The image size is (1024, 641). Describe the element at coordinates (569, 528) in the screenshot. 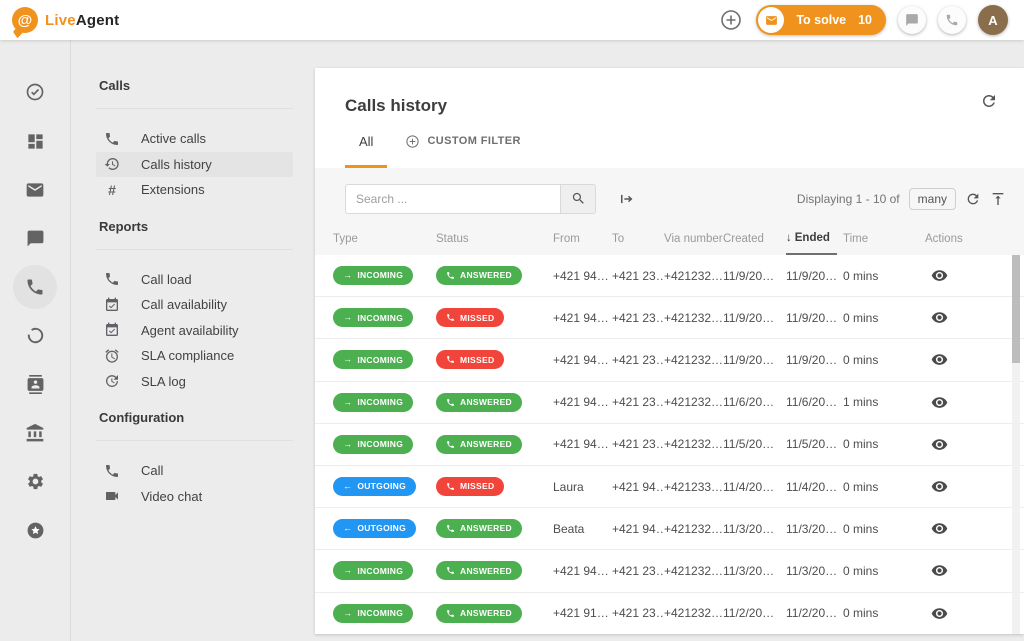

I see `from-cell: Beata` at that location.